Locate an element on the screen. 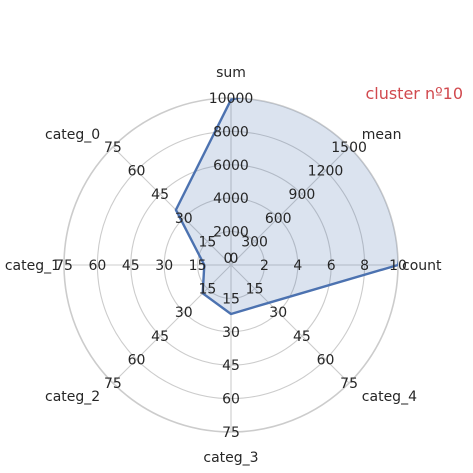  tick-categ-3-3: 45 is located at coordinates (231, 366).